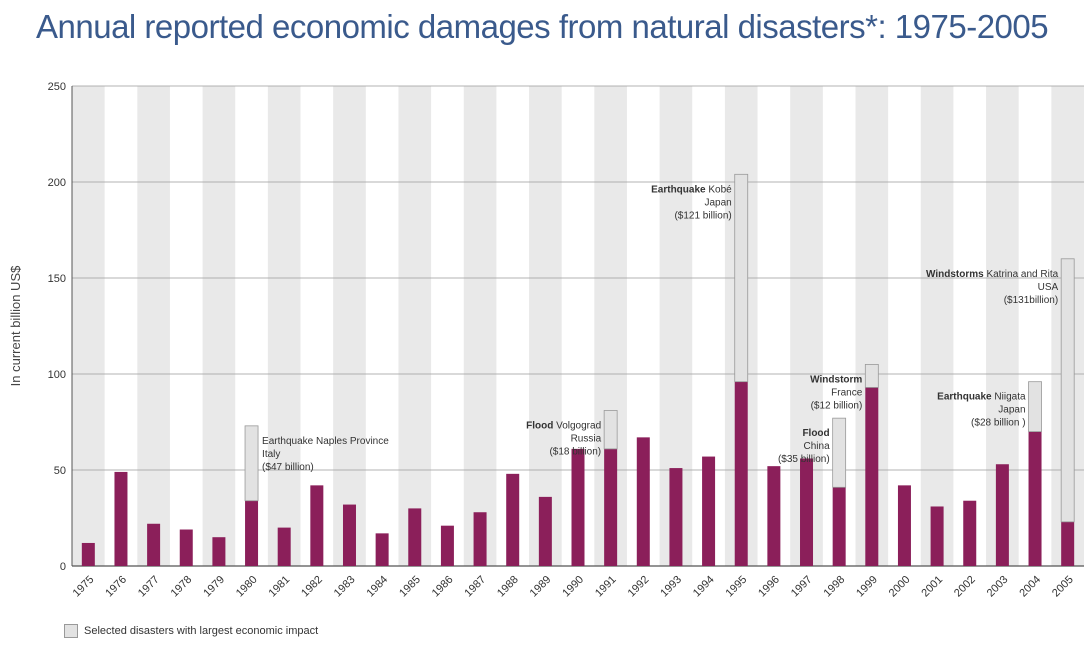 The height and width of the screenshot is (650, 1084). I want to click on bar-1976, so click(121, 518).